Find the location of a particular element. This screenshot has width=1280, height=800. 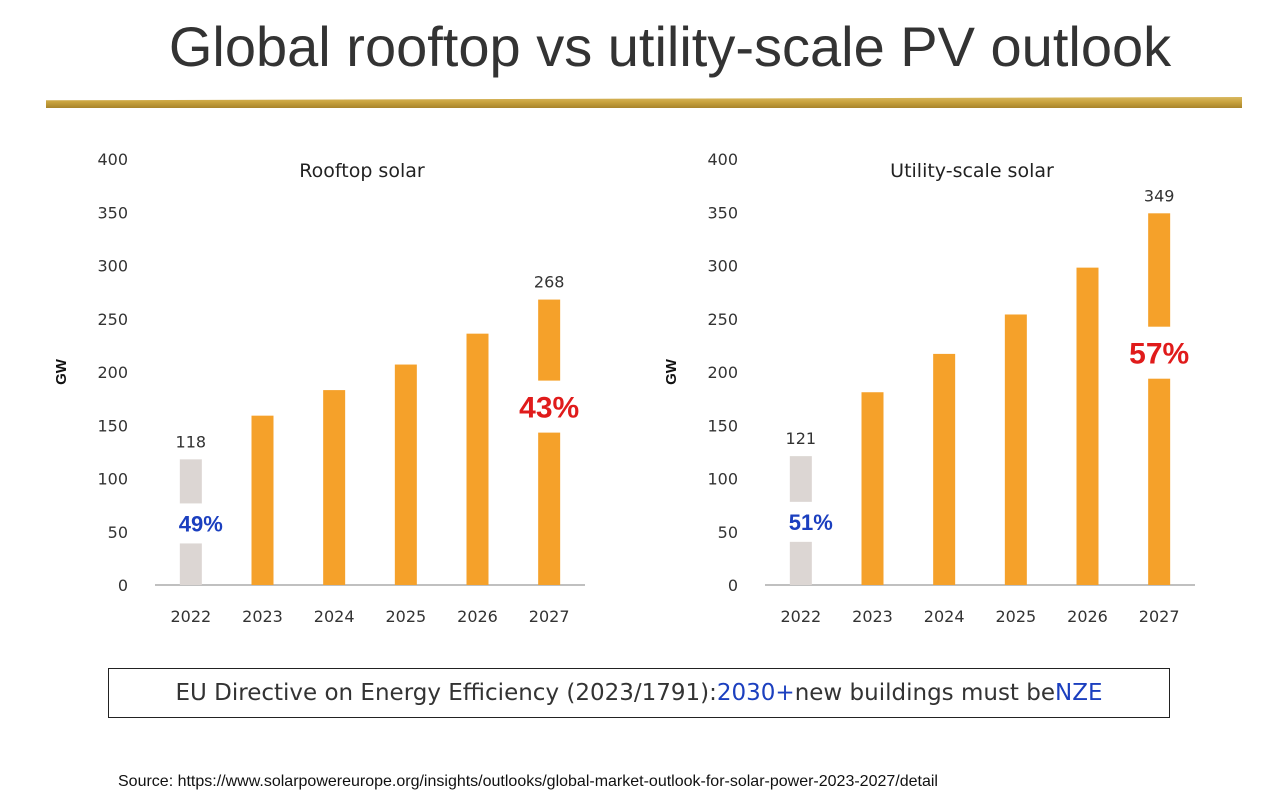

utility-bar-2024 is located at coordinates (944, 469).